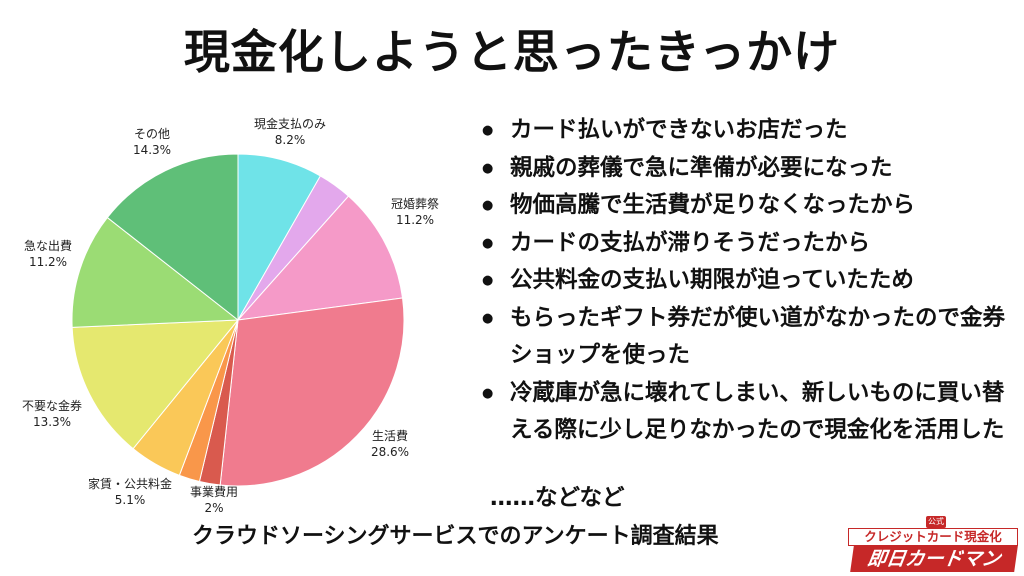 This screenshot has width=1024, height=576. I want to click on etc-note: ……などなど, so click(557, 498).